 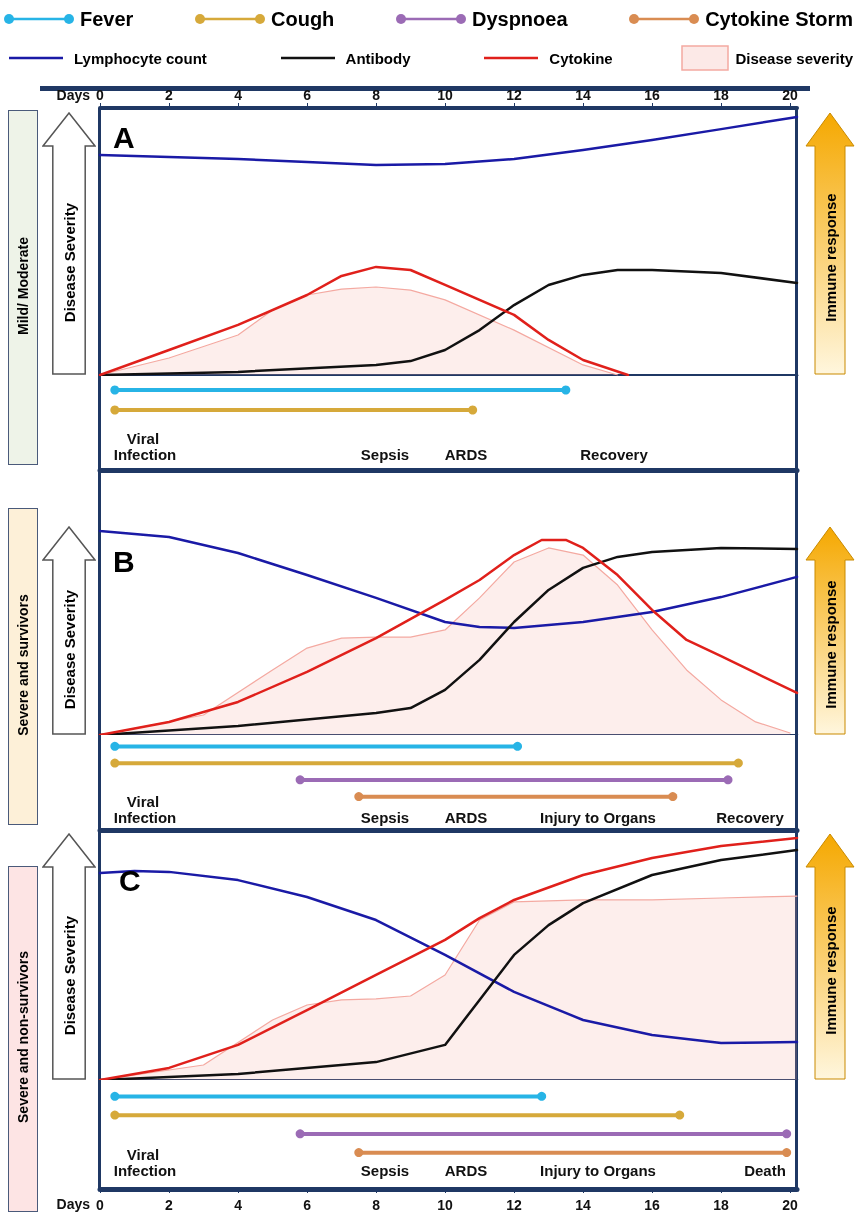 I want to click on x-tick-label: 12, so click(x=514, y=1205).